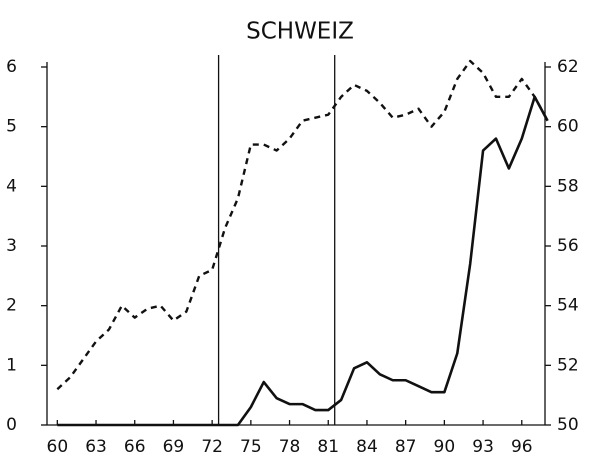 This screenshot has height=470, width=606. Describe the element at coordinates (212, 447) in the screenshot. I see `x-tick-label: 72` at that location.